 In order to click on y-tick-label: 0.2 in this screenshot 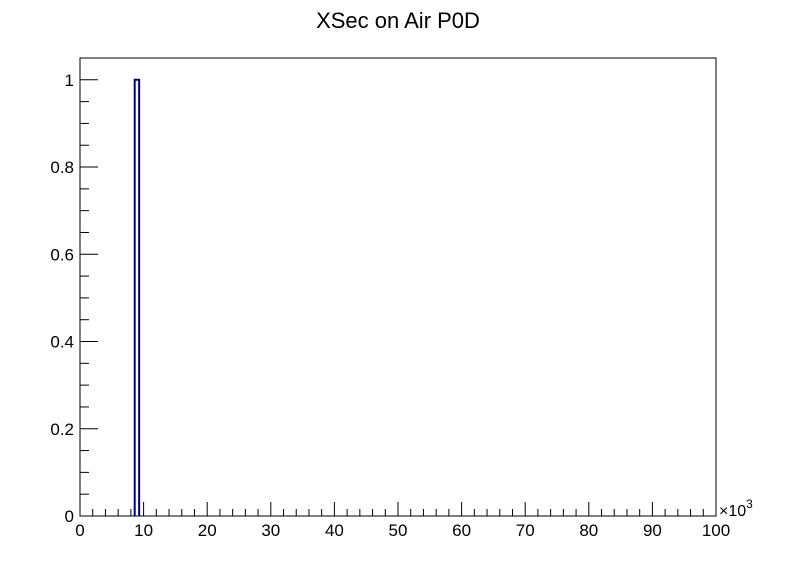, I will do `click(62, 429)`.